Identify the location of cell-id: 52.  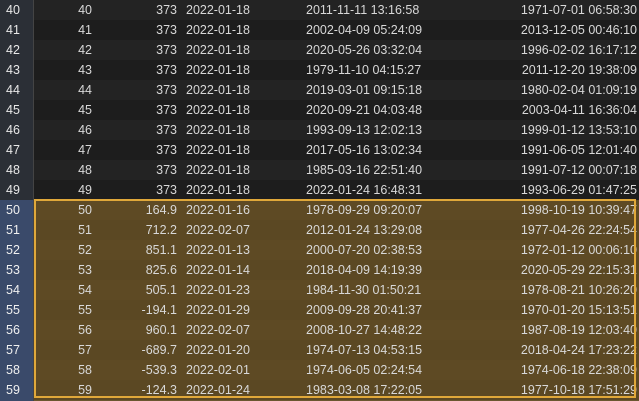
(85, 250).